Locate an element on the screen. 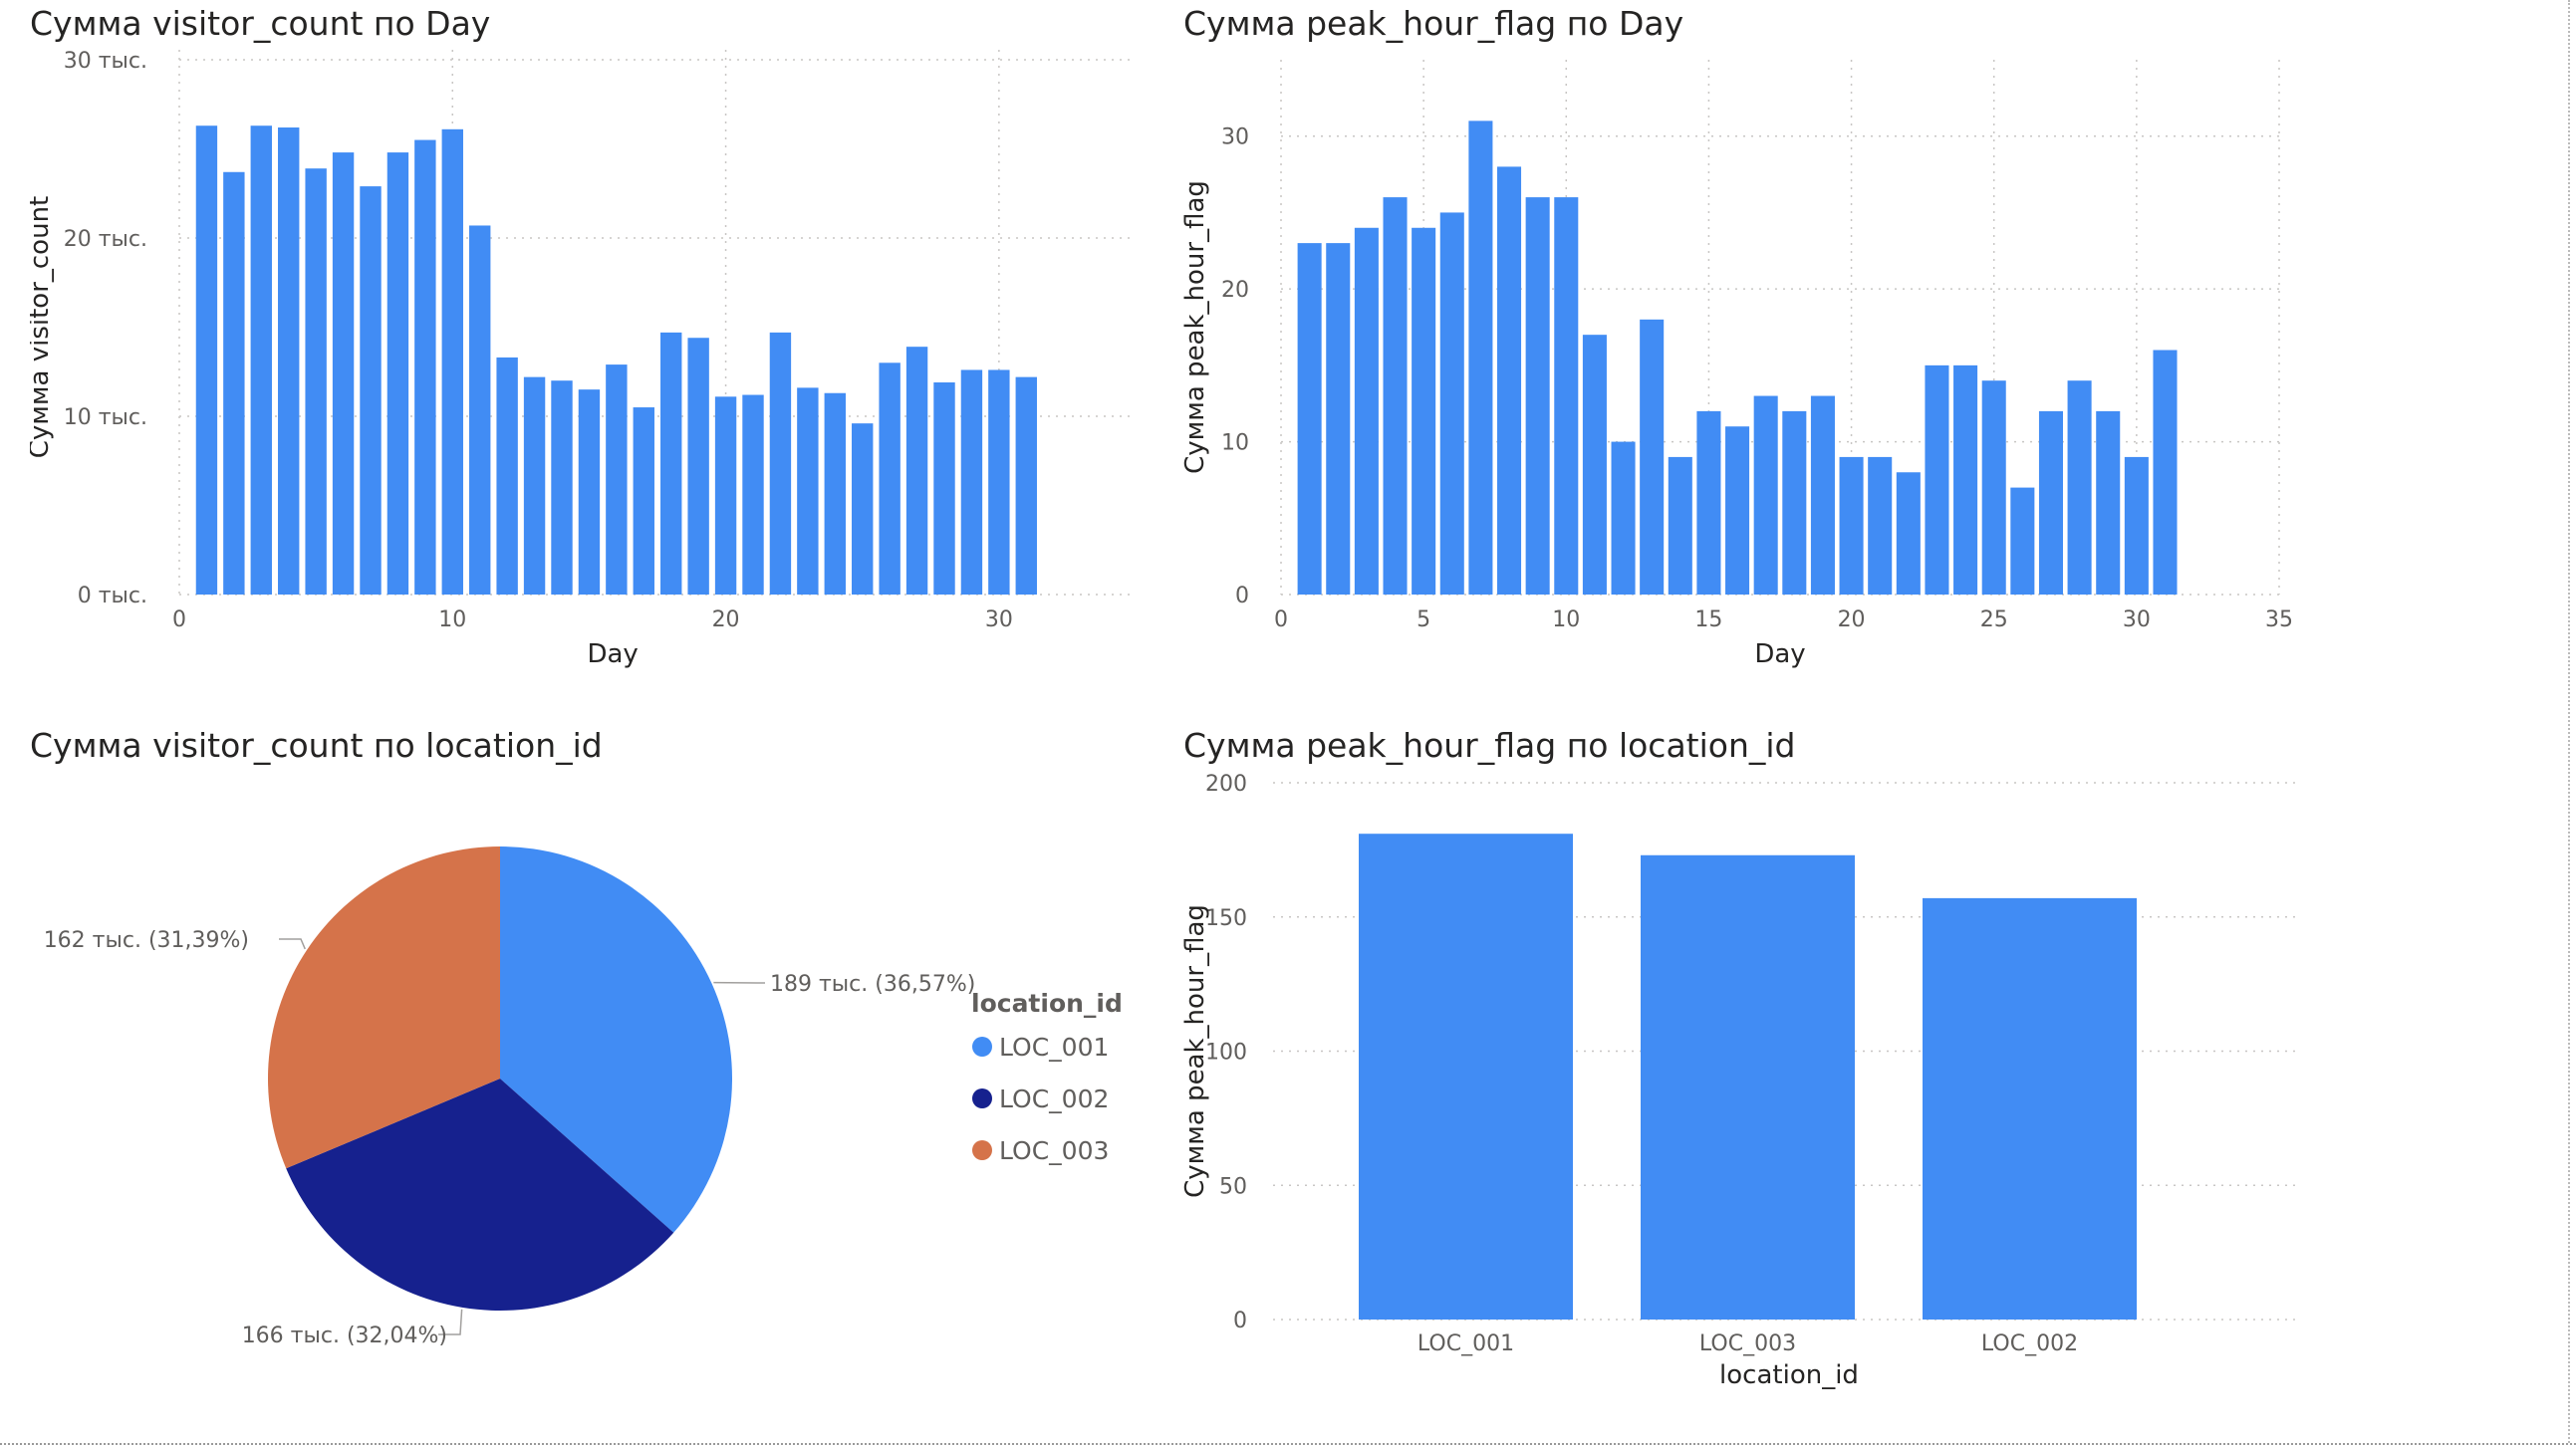 This screenshot has width=2576, height=1446. y-tick-label: 30 is located at coordinates (1235, 137).